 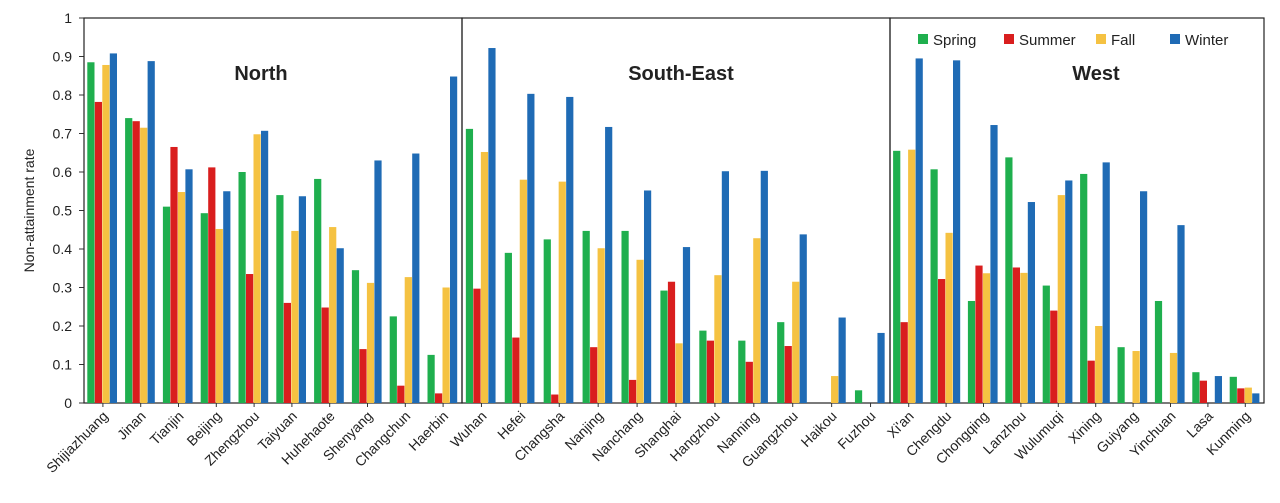 What do you see at coordinates (1047, 40) in the screenshot?
I see `legend-label-summer: Summer` at bounding box center [1047, 40].